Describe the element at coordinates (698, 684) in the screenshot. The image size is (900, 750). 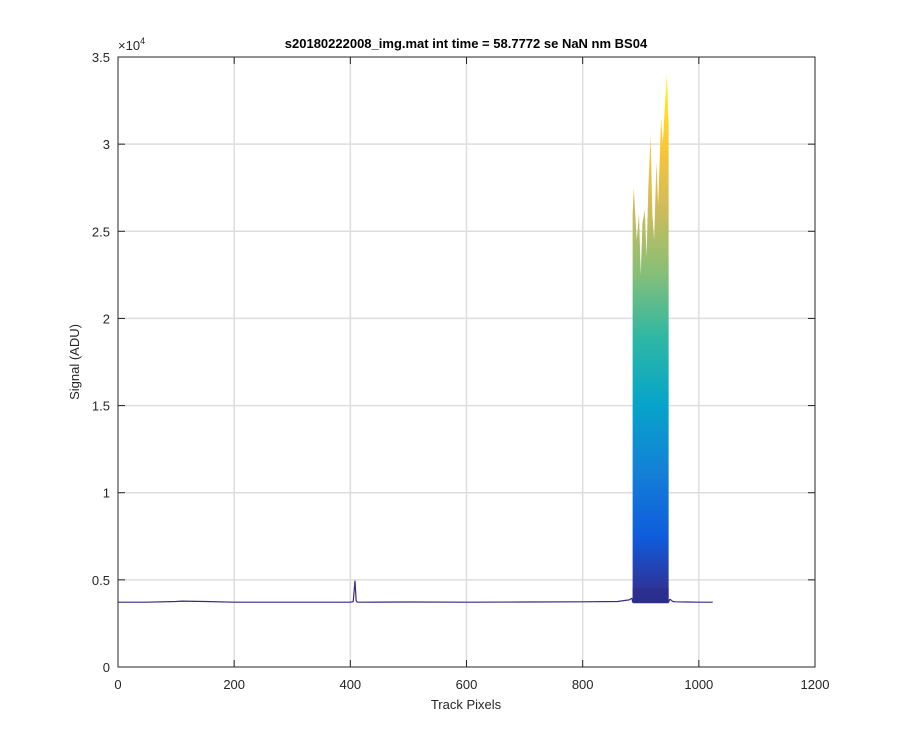
I see `x-tick-label: 1000` at that location.